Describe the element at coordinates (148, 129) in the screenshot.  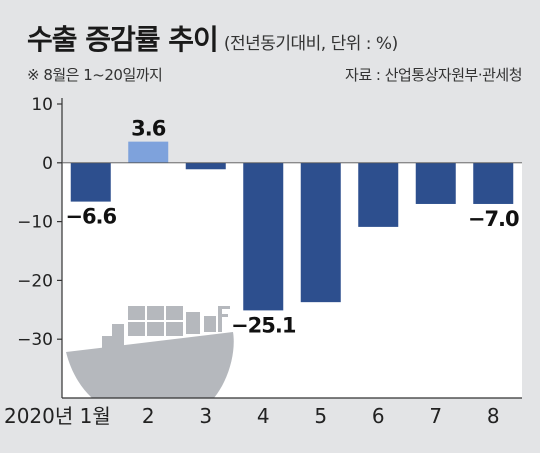
I see `data-label: 3.6` at that location.